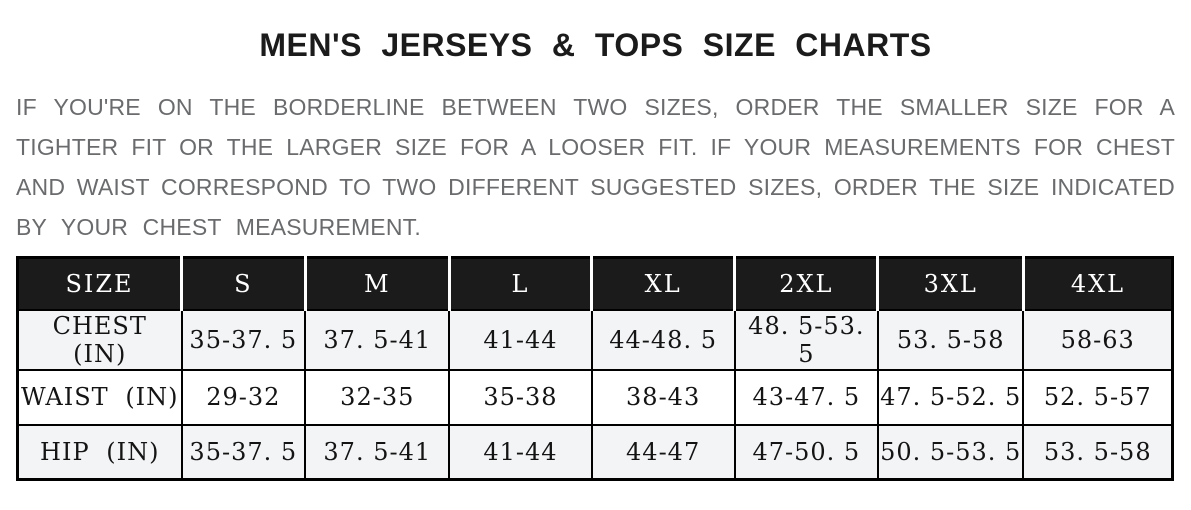 The image size is (1191, 510). Describe the element at coordinates (218, 227) in the screenshot. I see `intro-line-4: BY YOUR CHEST MEASUREMENT.` at that location.